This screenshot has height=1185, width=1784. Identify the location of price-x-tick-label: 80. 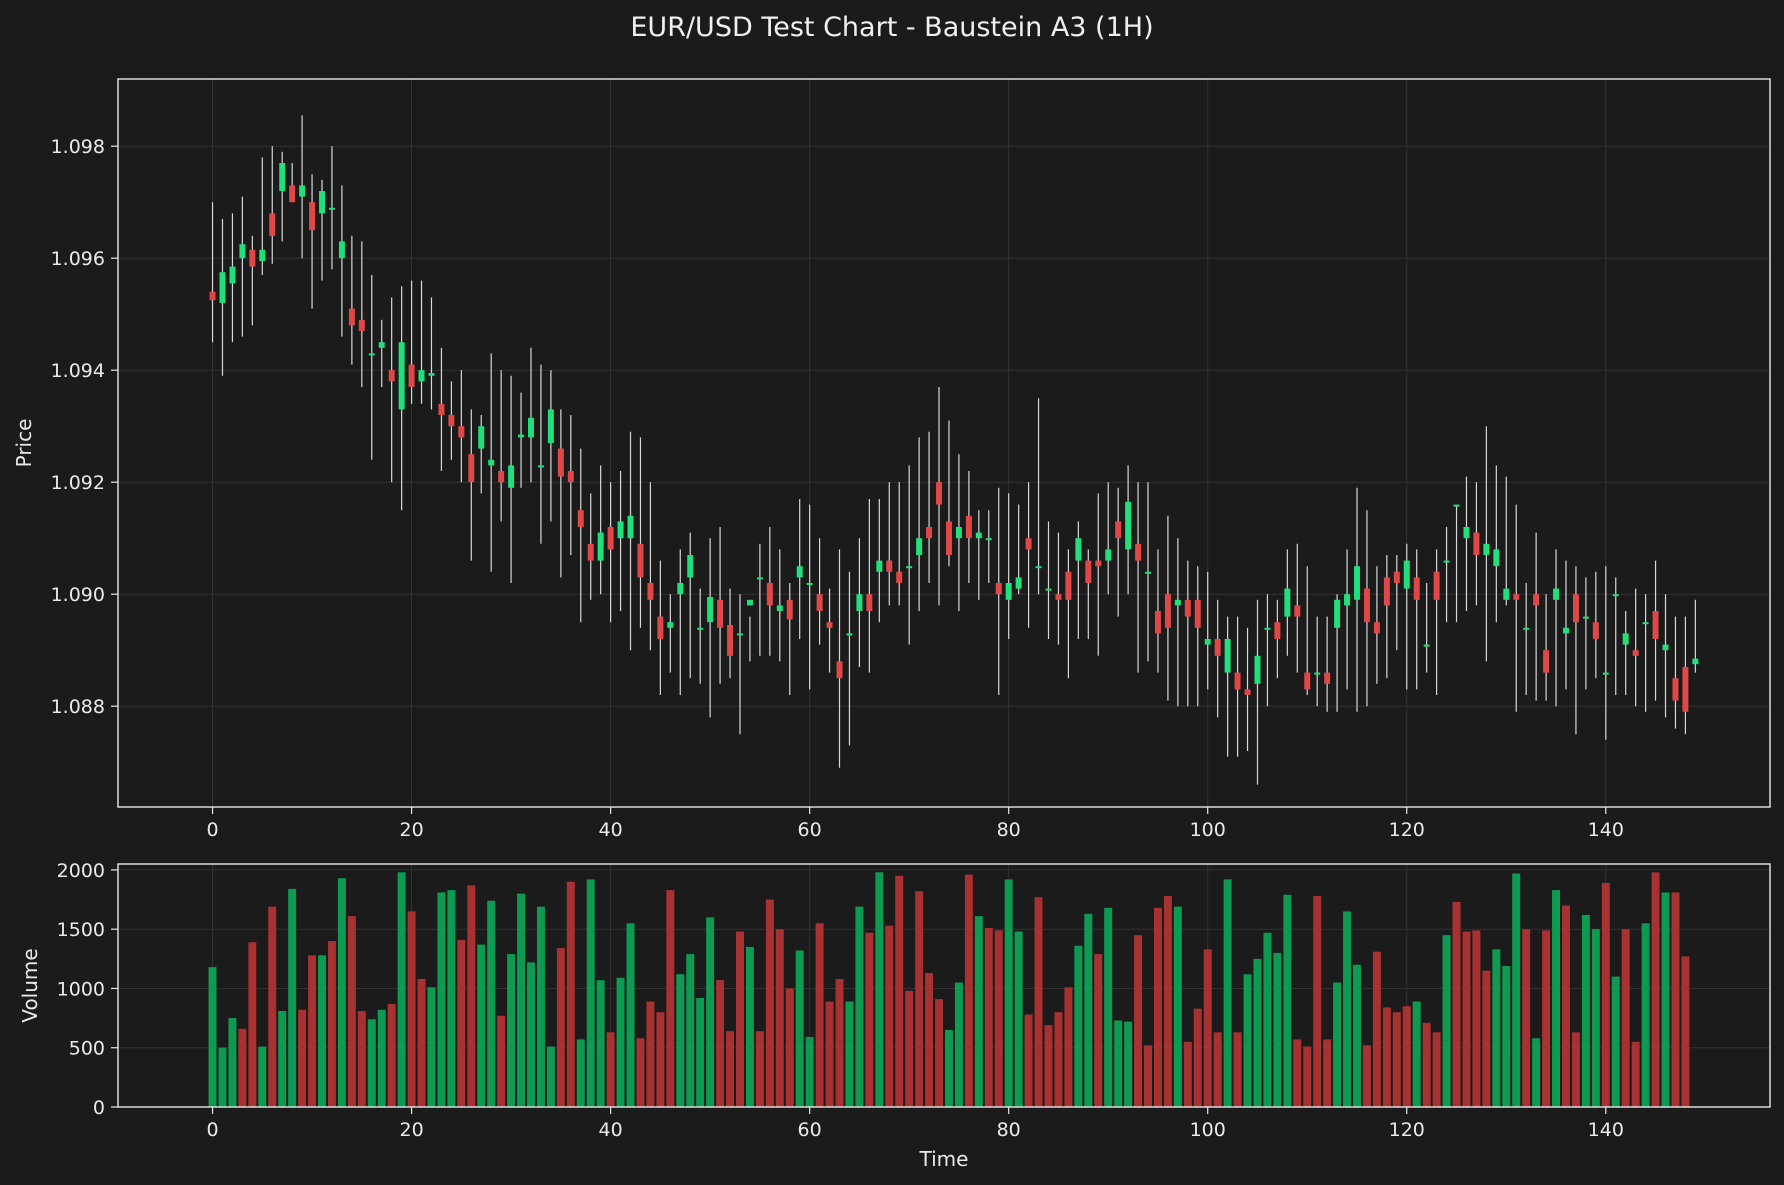
(1009, 830).